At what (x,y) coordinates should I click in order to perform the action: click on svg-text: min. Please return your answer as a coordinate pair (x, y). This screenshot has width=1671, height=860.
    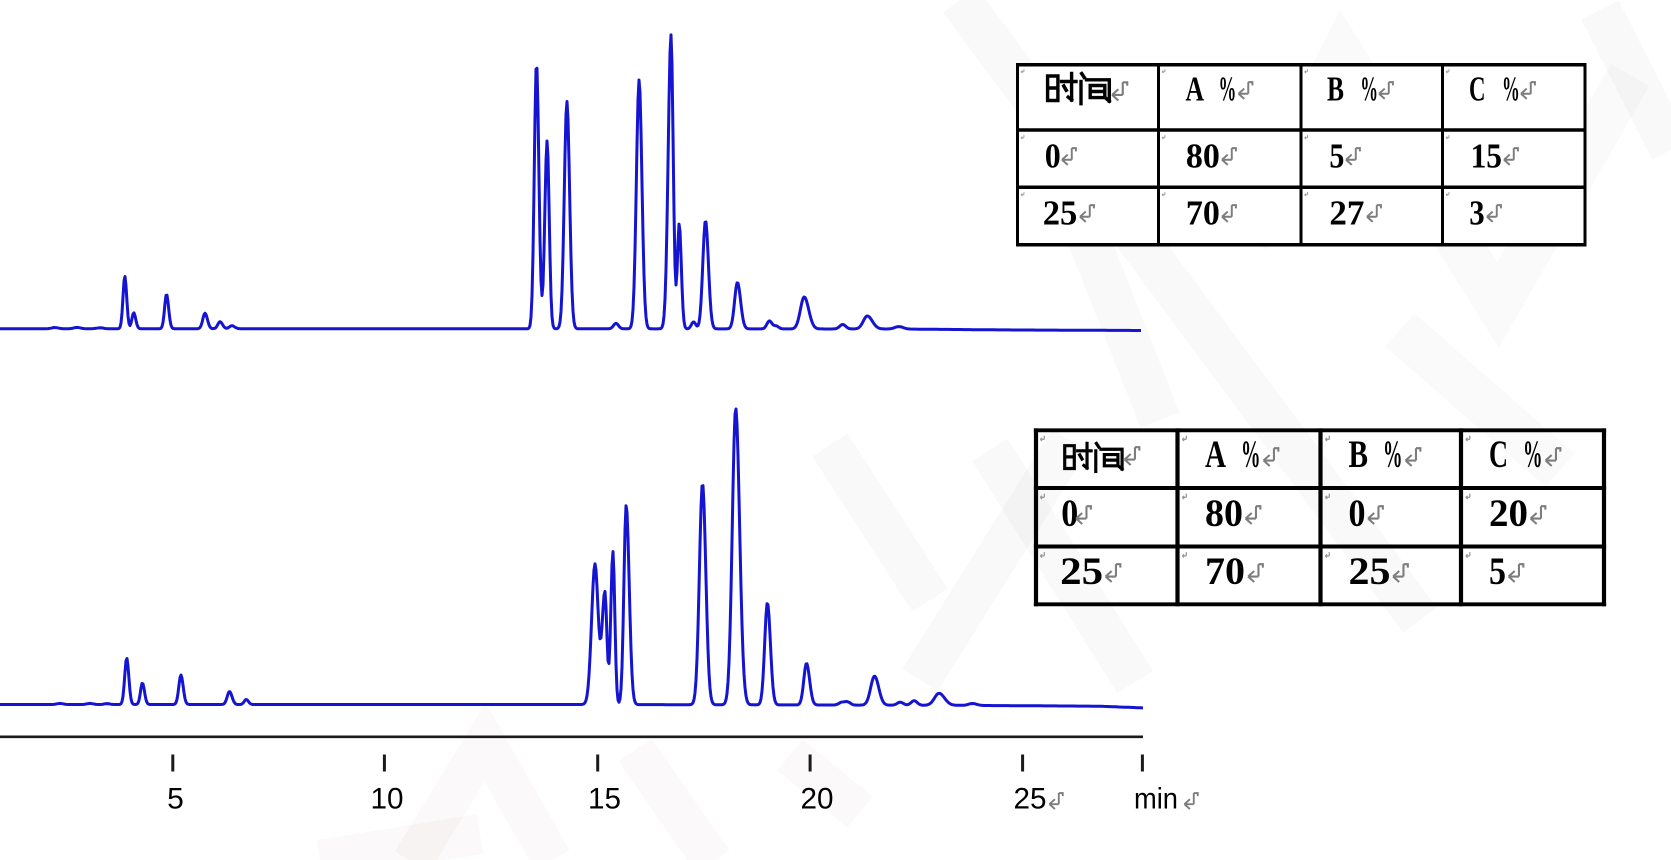
    Looking at the image, I should click on (1156, 799).